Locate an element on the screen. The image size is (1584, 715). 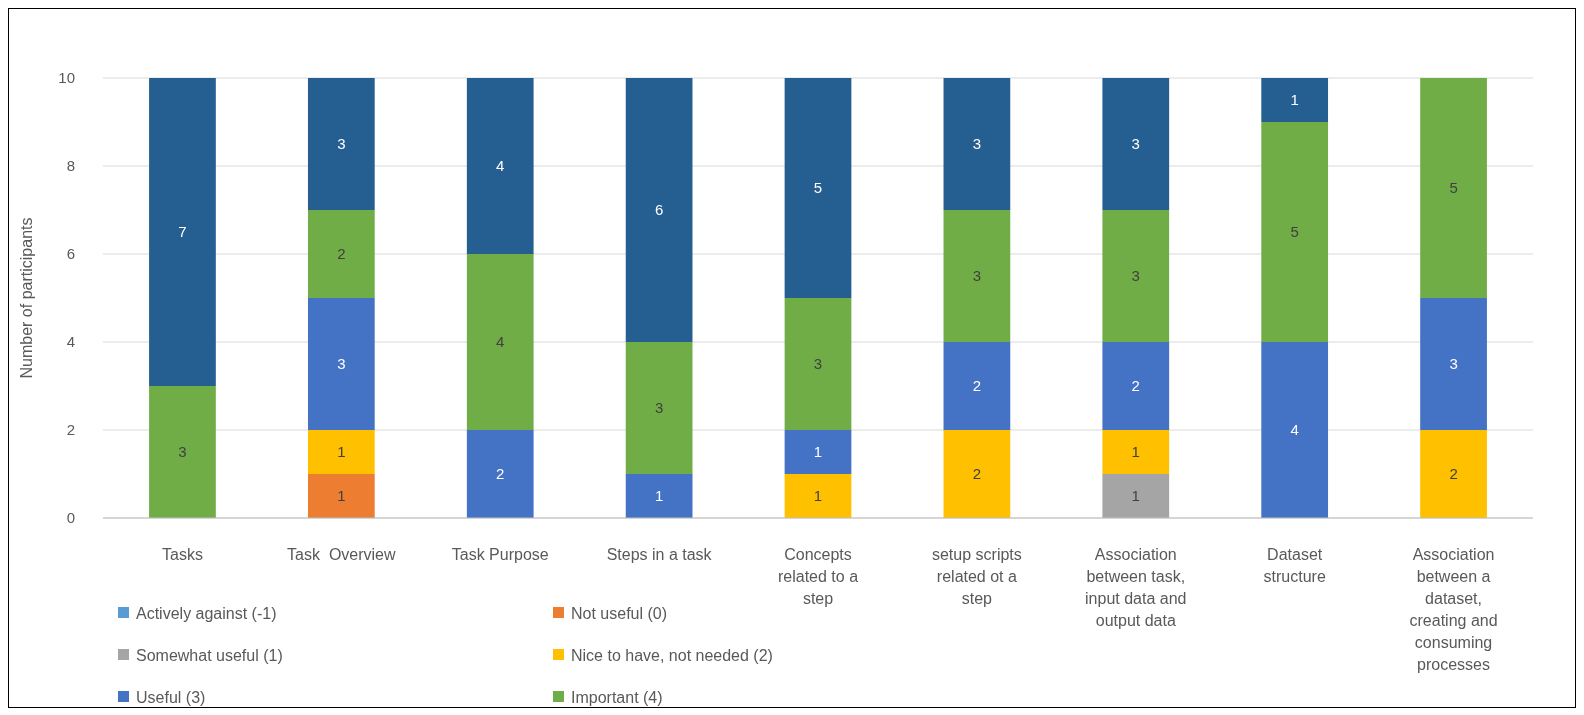
x-tick-label: Association between a dataset, creating and consuming processes is located at coordinates (1453, 609).